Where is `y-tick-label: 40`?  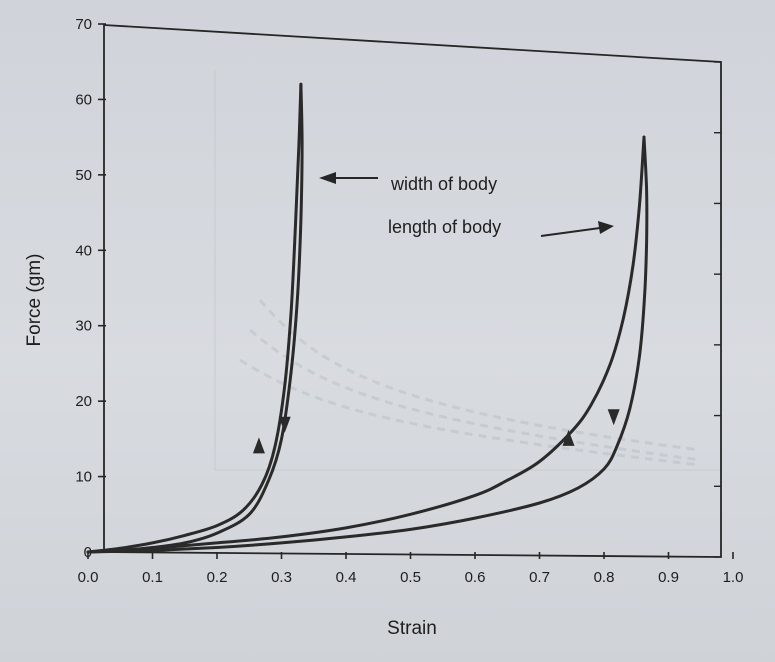 y-tick-label: 40 is located at coordinates (83, 250).